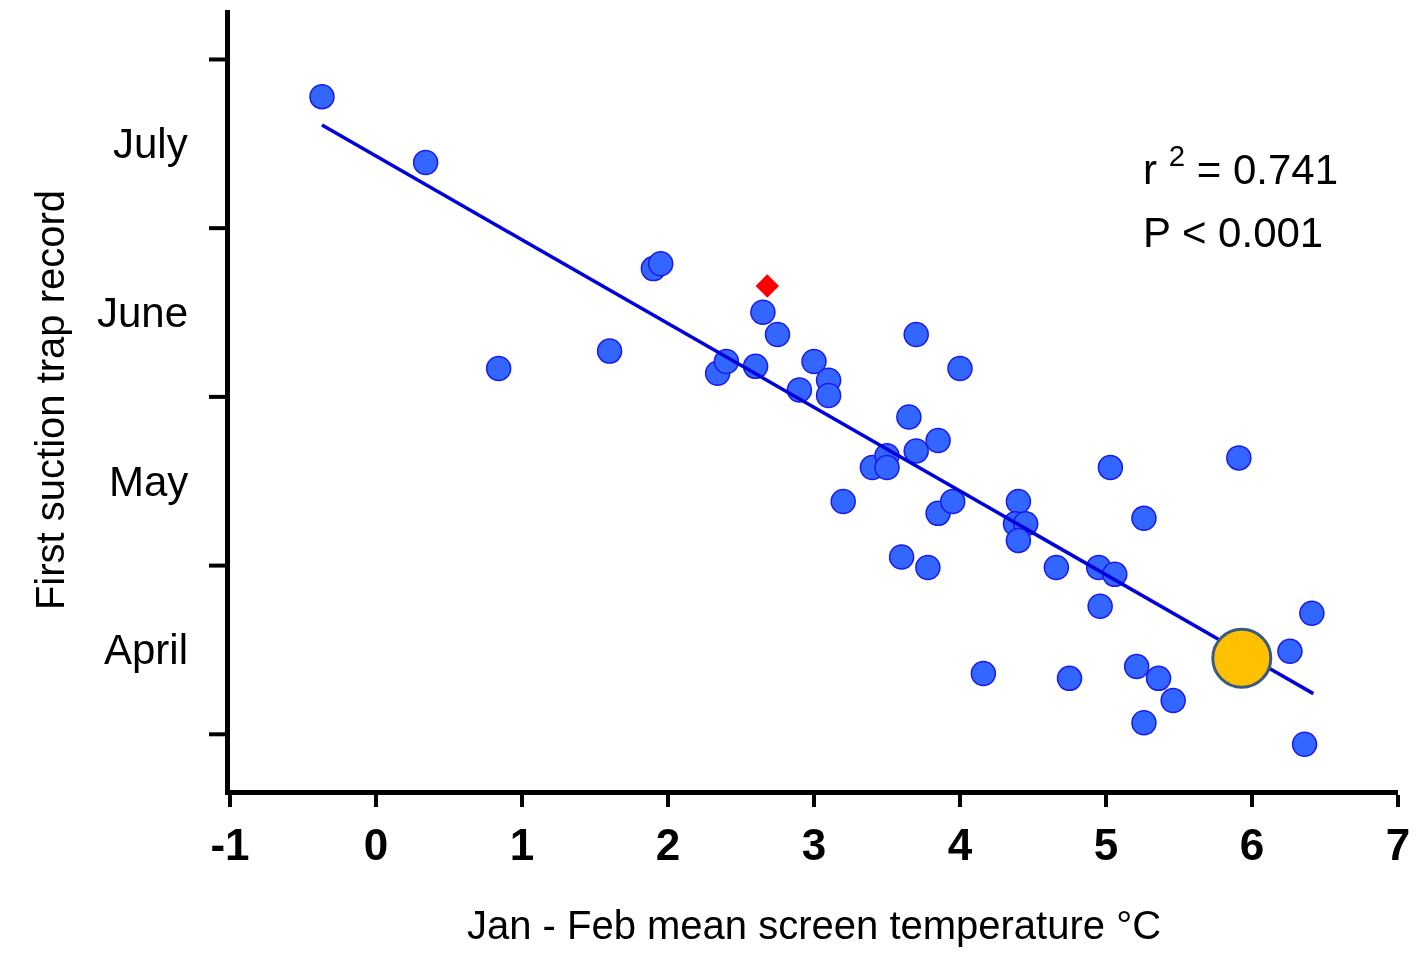 The image size is (1420, 980). What do you see at coordinates (49, 400) in the screenshot?
I see `y-axis-title: First suction trap record` at bounding box center [49, 400].